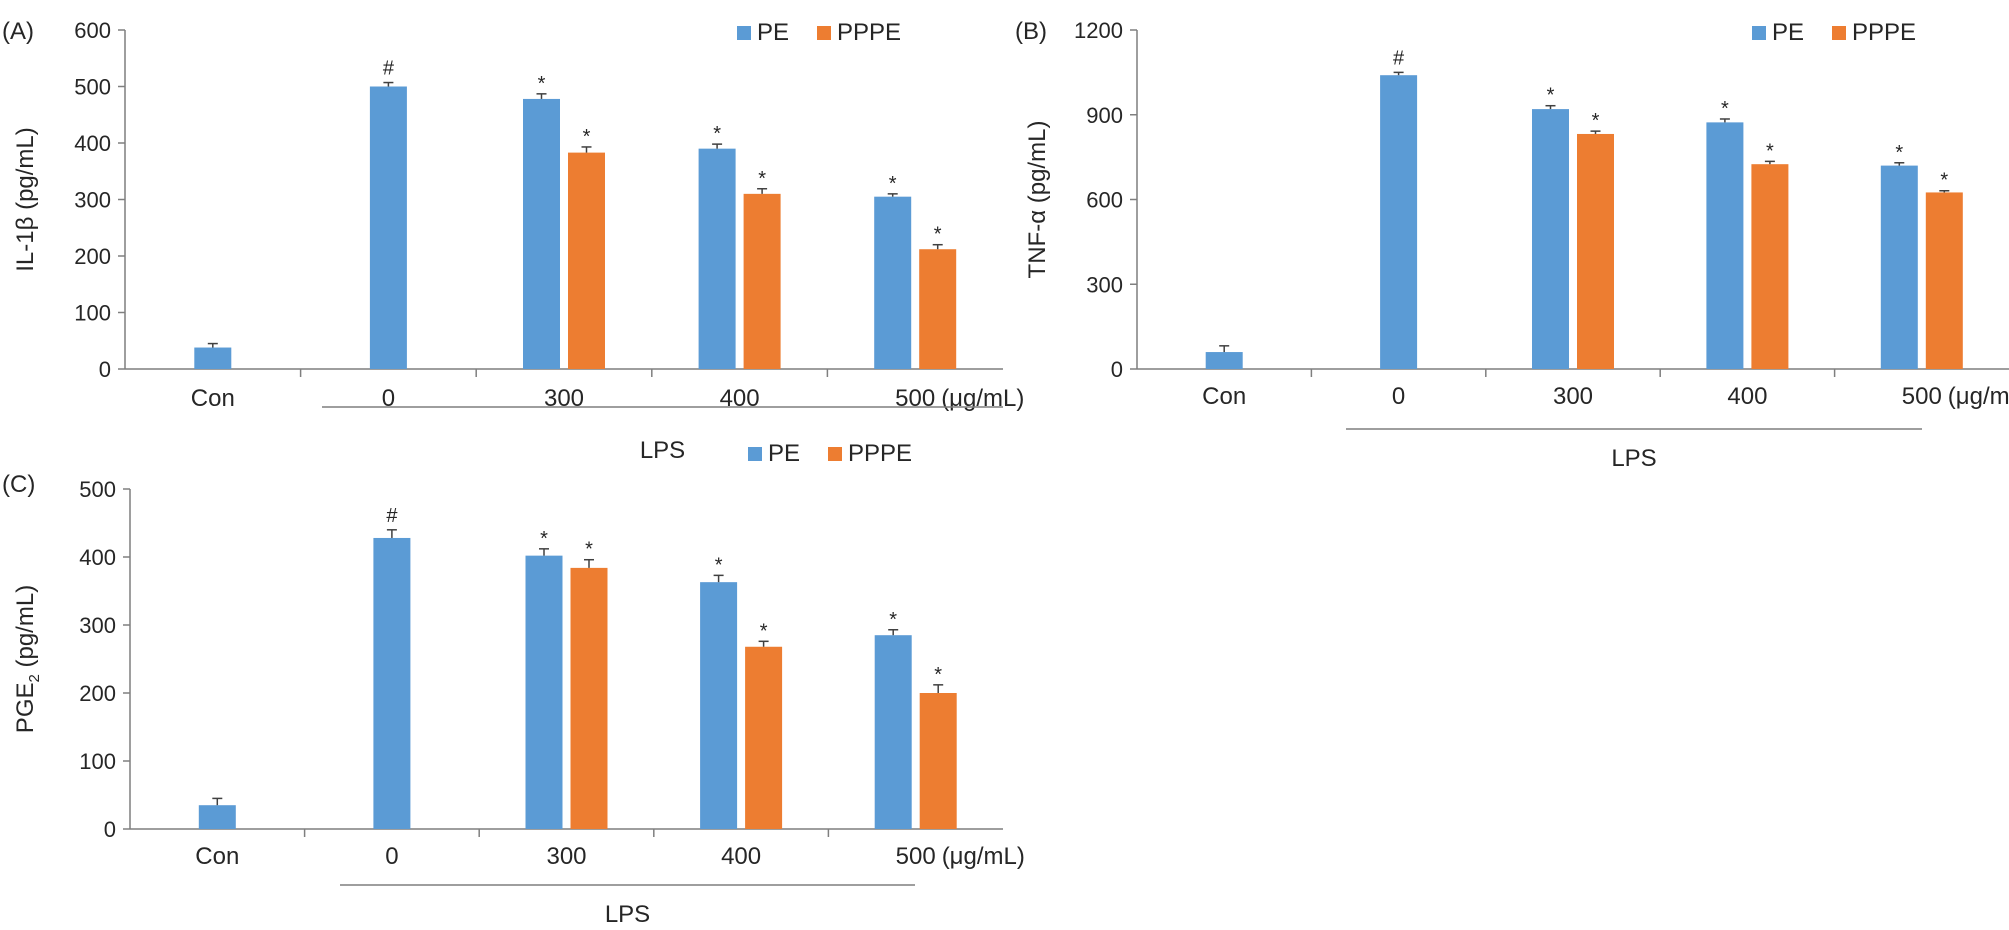 The image size is (2009, 930). What do you see at coordinates (1098, 30) in the screenshot?
I see `y-tick-label: 1200` at bounding box center [1098, 30].